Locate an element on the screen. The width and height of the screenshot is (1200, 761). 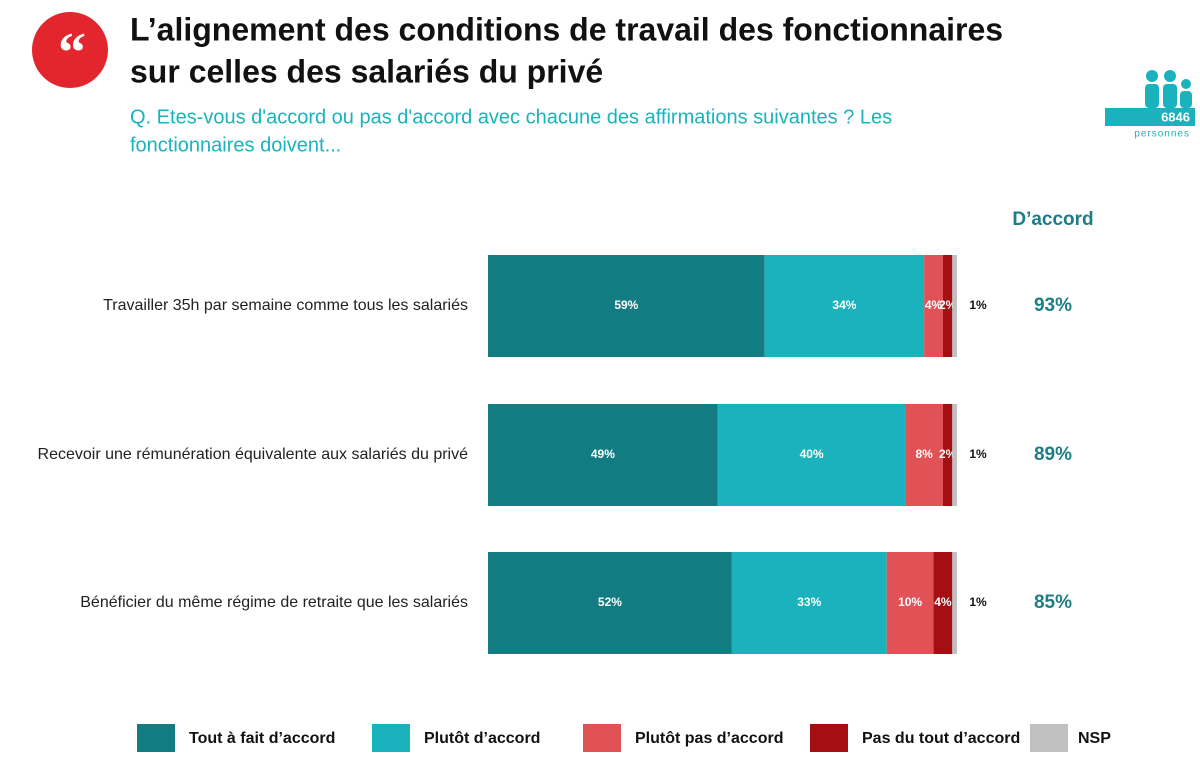
value-label: 8% is located at coordinates (924, 454).